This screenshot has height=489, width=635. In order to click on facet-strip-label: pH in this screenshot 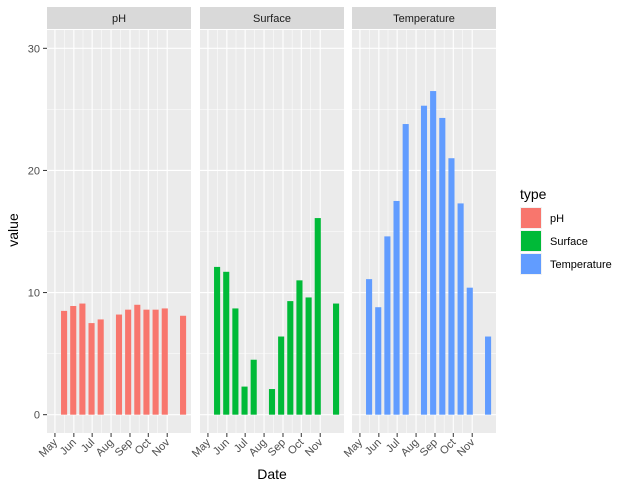, I will do `click(119, 19)`.